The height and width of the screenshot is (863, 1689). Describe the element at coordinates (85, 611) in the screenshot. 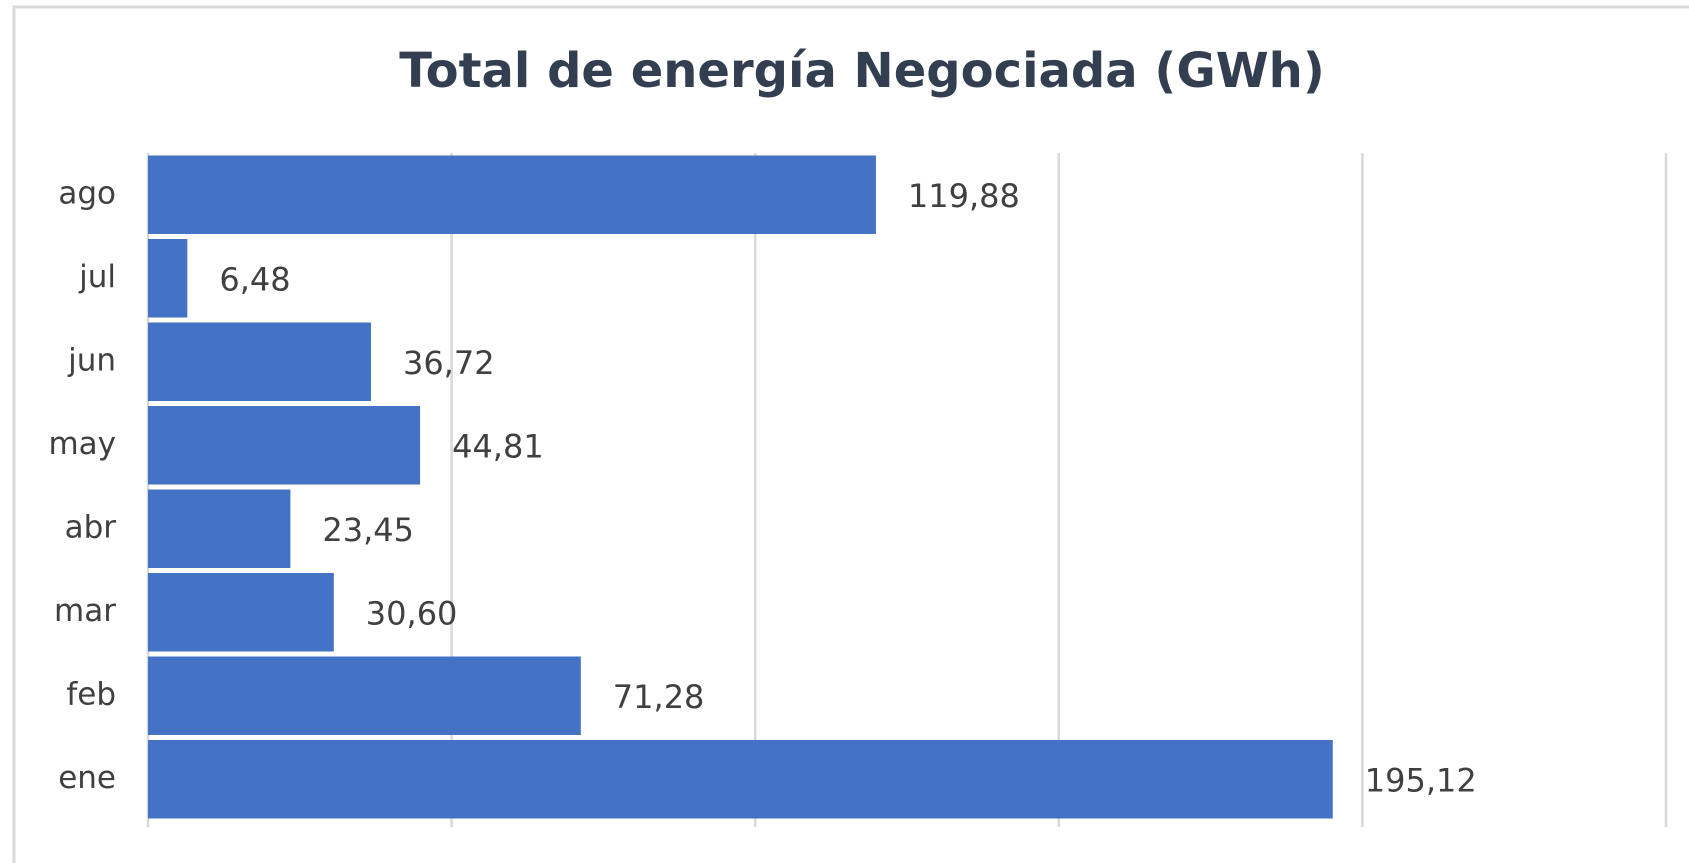

I see `y-tick-label: mar` at that location.